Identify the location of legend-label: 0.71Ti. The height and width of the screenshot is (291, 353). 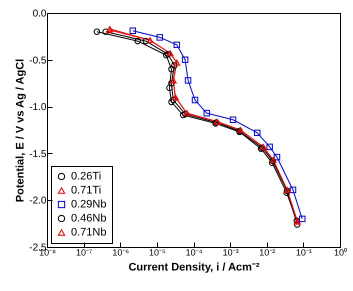
(86, 190).